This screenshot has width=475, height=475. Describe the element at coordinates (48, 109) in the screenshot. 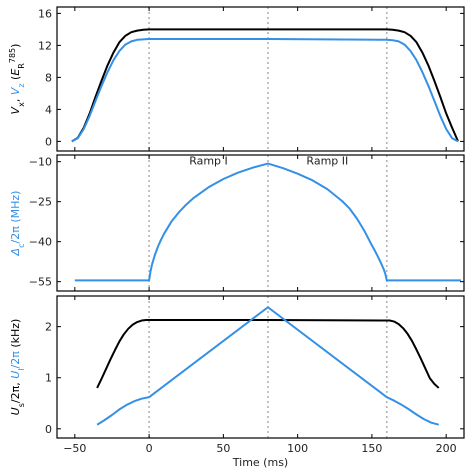

I see `y-tick-label: 4` at that location.